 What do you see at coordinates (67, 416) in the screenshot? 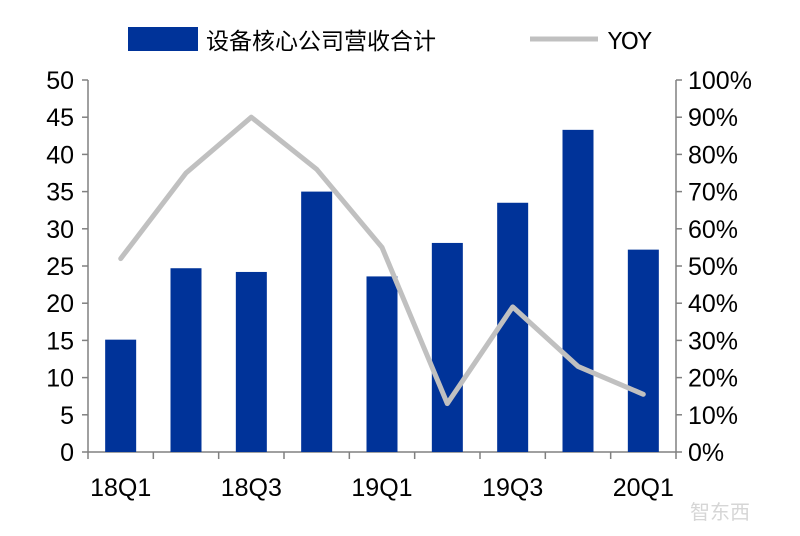
I see `left-tick-label: 5` at bounding box center [67, 416].